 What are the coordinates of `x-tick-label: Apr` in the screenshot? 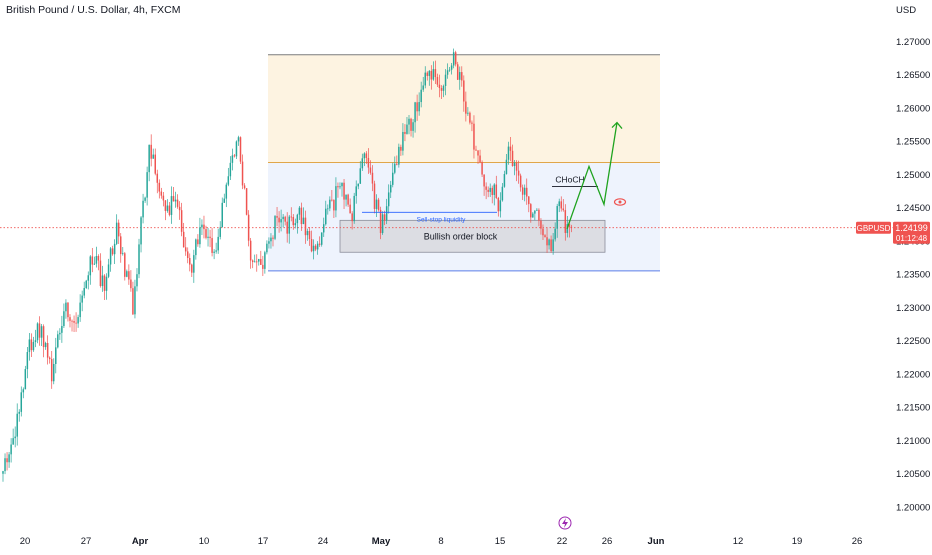 It's located at (140, 541).